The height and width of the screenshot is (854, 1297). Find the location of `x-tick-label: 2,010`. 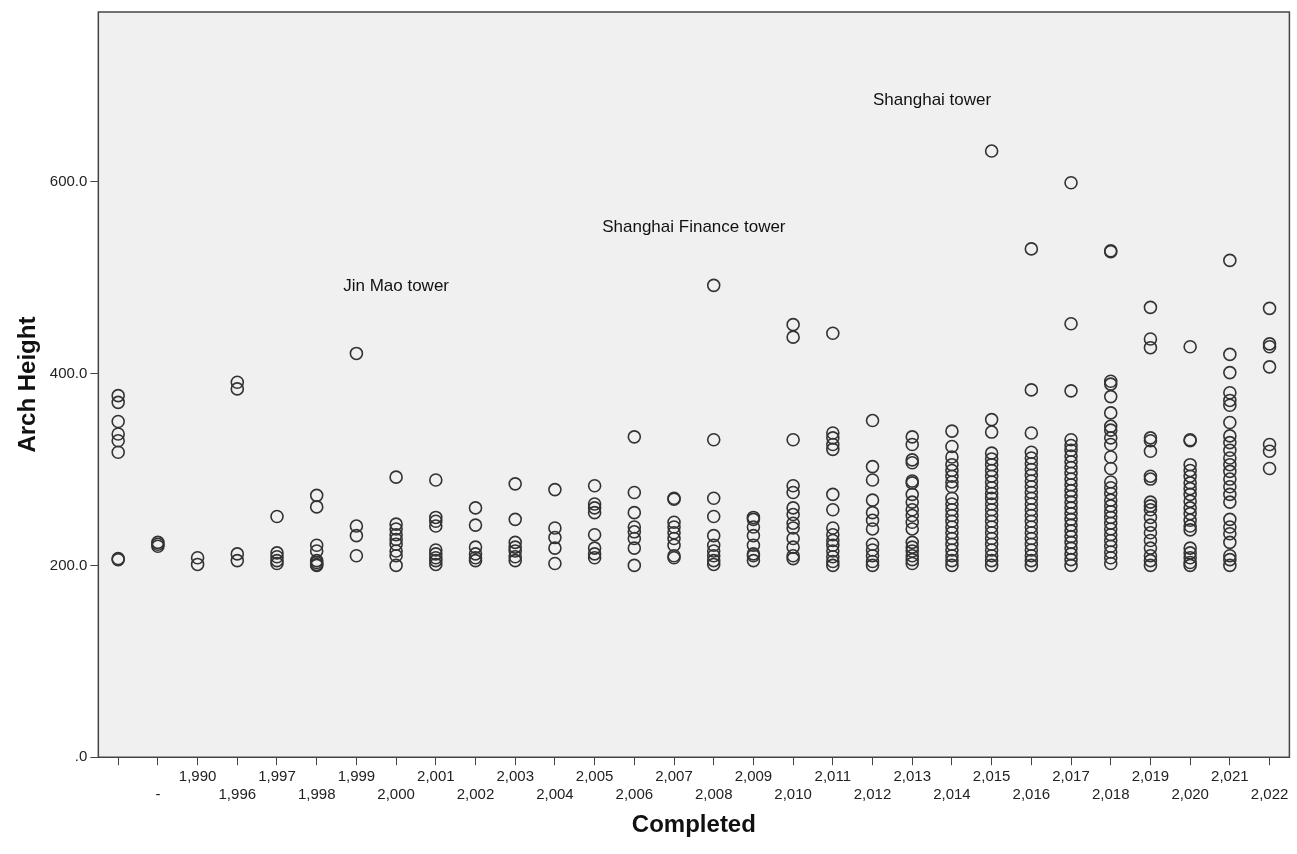

x-tick-label: 2,010 is located at coordinates (793, 794).